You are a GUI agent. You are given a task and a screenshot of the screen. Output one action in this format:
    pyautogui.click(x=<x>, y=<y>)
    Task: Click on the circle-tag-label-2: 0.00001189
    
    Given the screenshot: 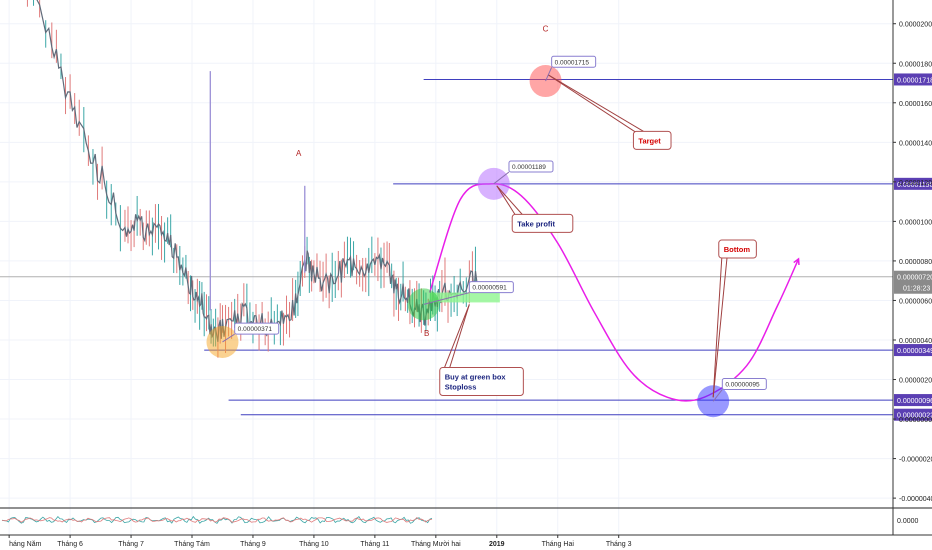 What is the action you would take?
    pyautogui.click(x=529, y=167)
    